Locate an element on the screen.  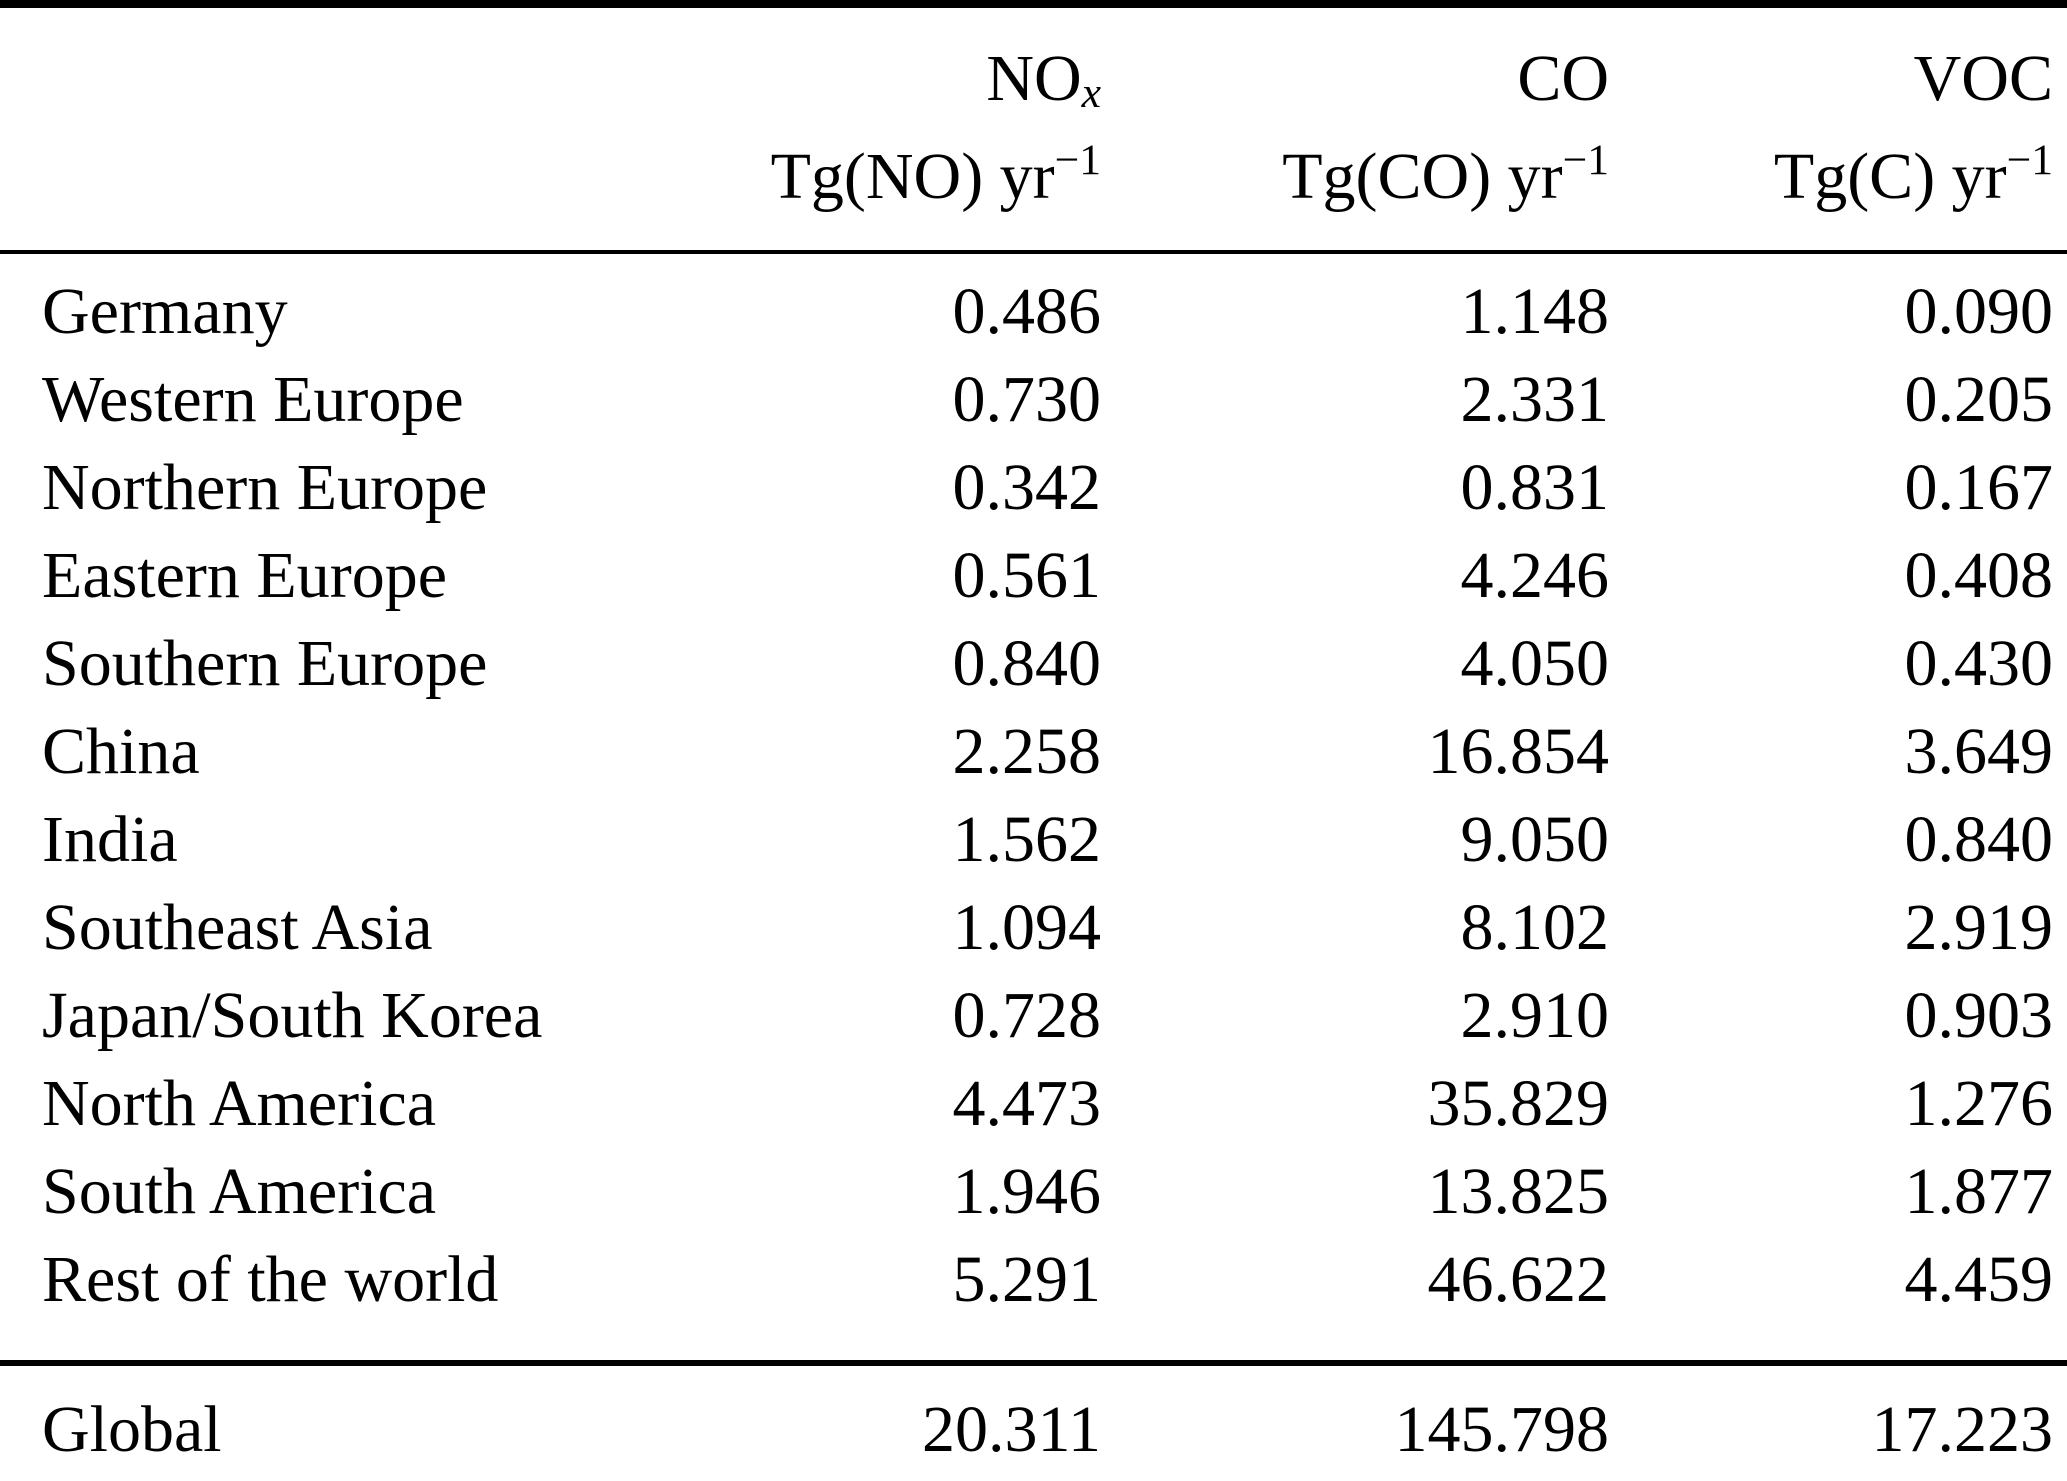
table-footer: Global 20.311 145.798 17.223 is located at coordinates (1033, 1422).